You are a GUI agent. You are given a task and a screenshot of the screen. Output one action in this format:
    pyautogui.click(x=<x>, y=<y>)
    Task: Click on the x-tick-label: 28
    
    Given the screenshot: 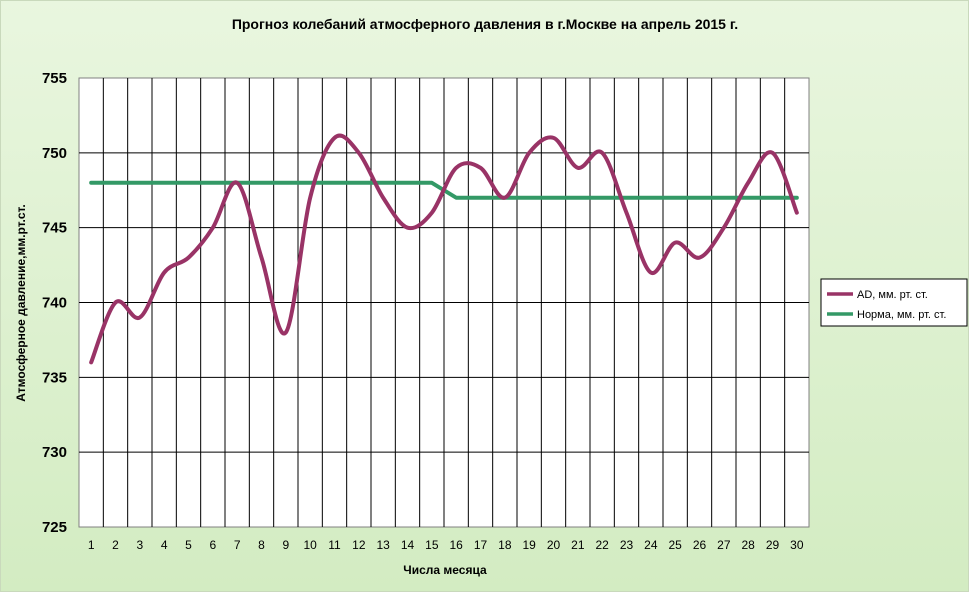 What is the action you would take?
    pyautogui.click(x=748, y=545)
    